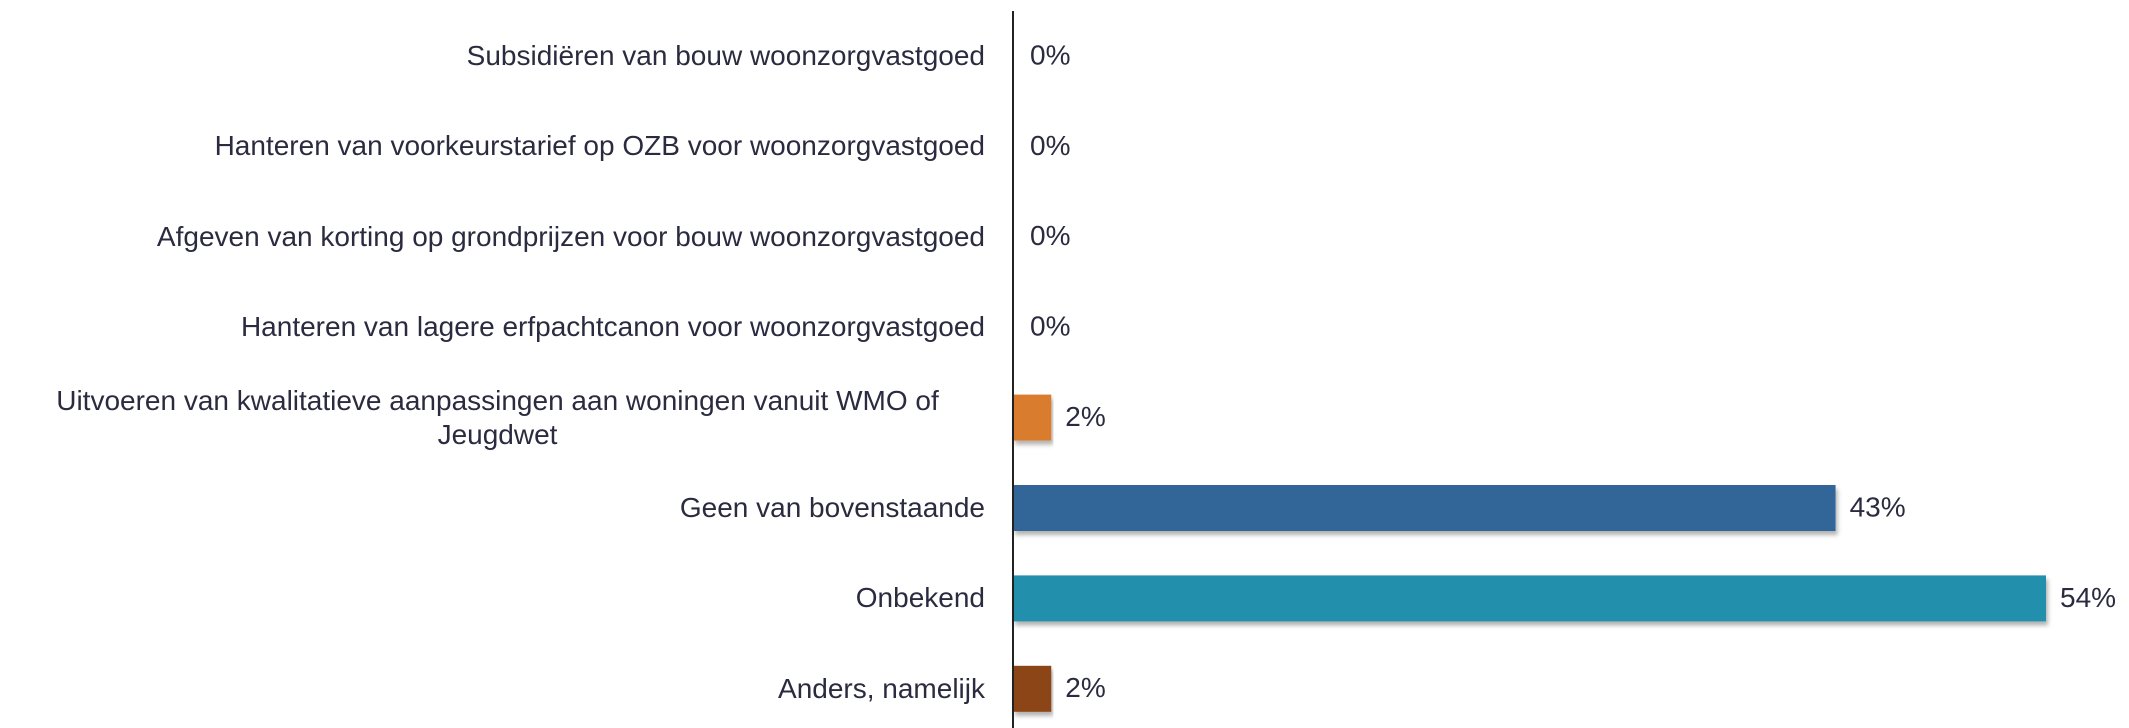 The width and height of the screenshot is (2129, 728). What do you see at coordinates (2088, 597) in the screenshot?
I see `value-label: 54%` at bounding box center [2088, 597].